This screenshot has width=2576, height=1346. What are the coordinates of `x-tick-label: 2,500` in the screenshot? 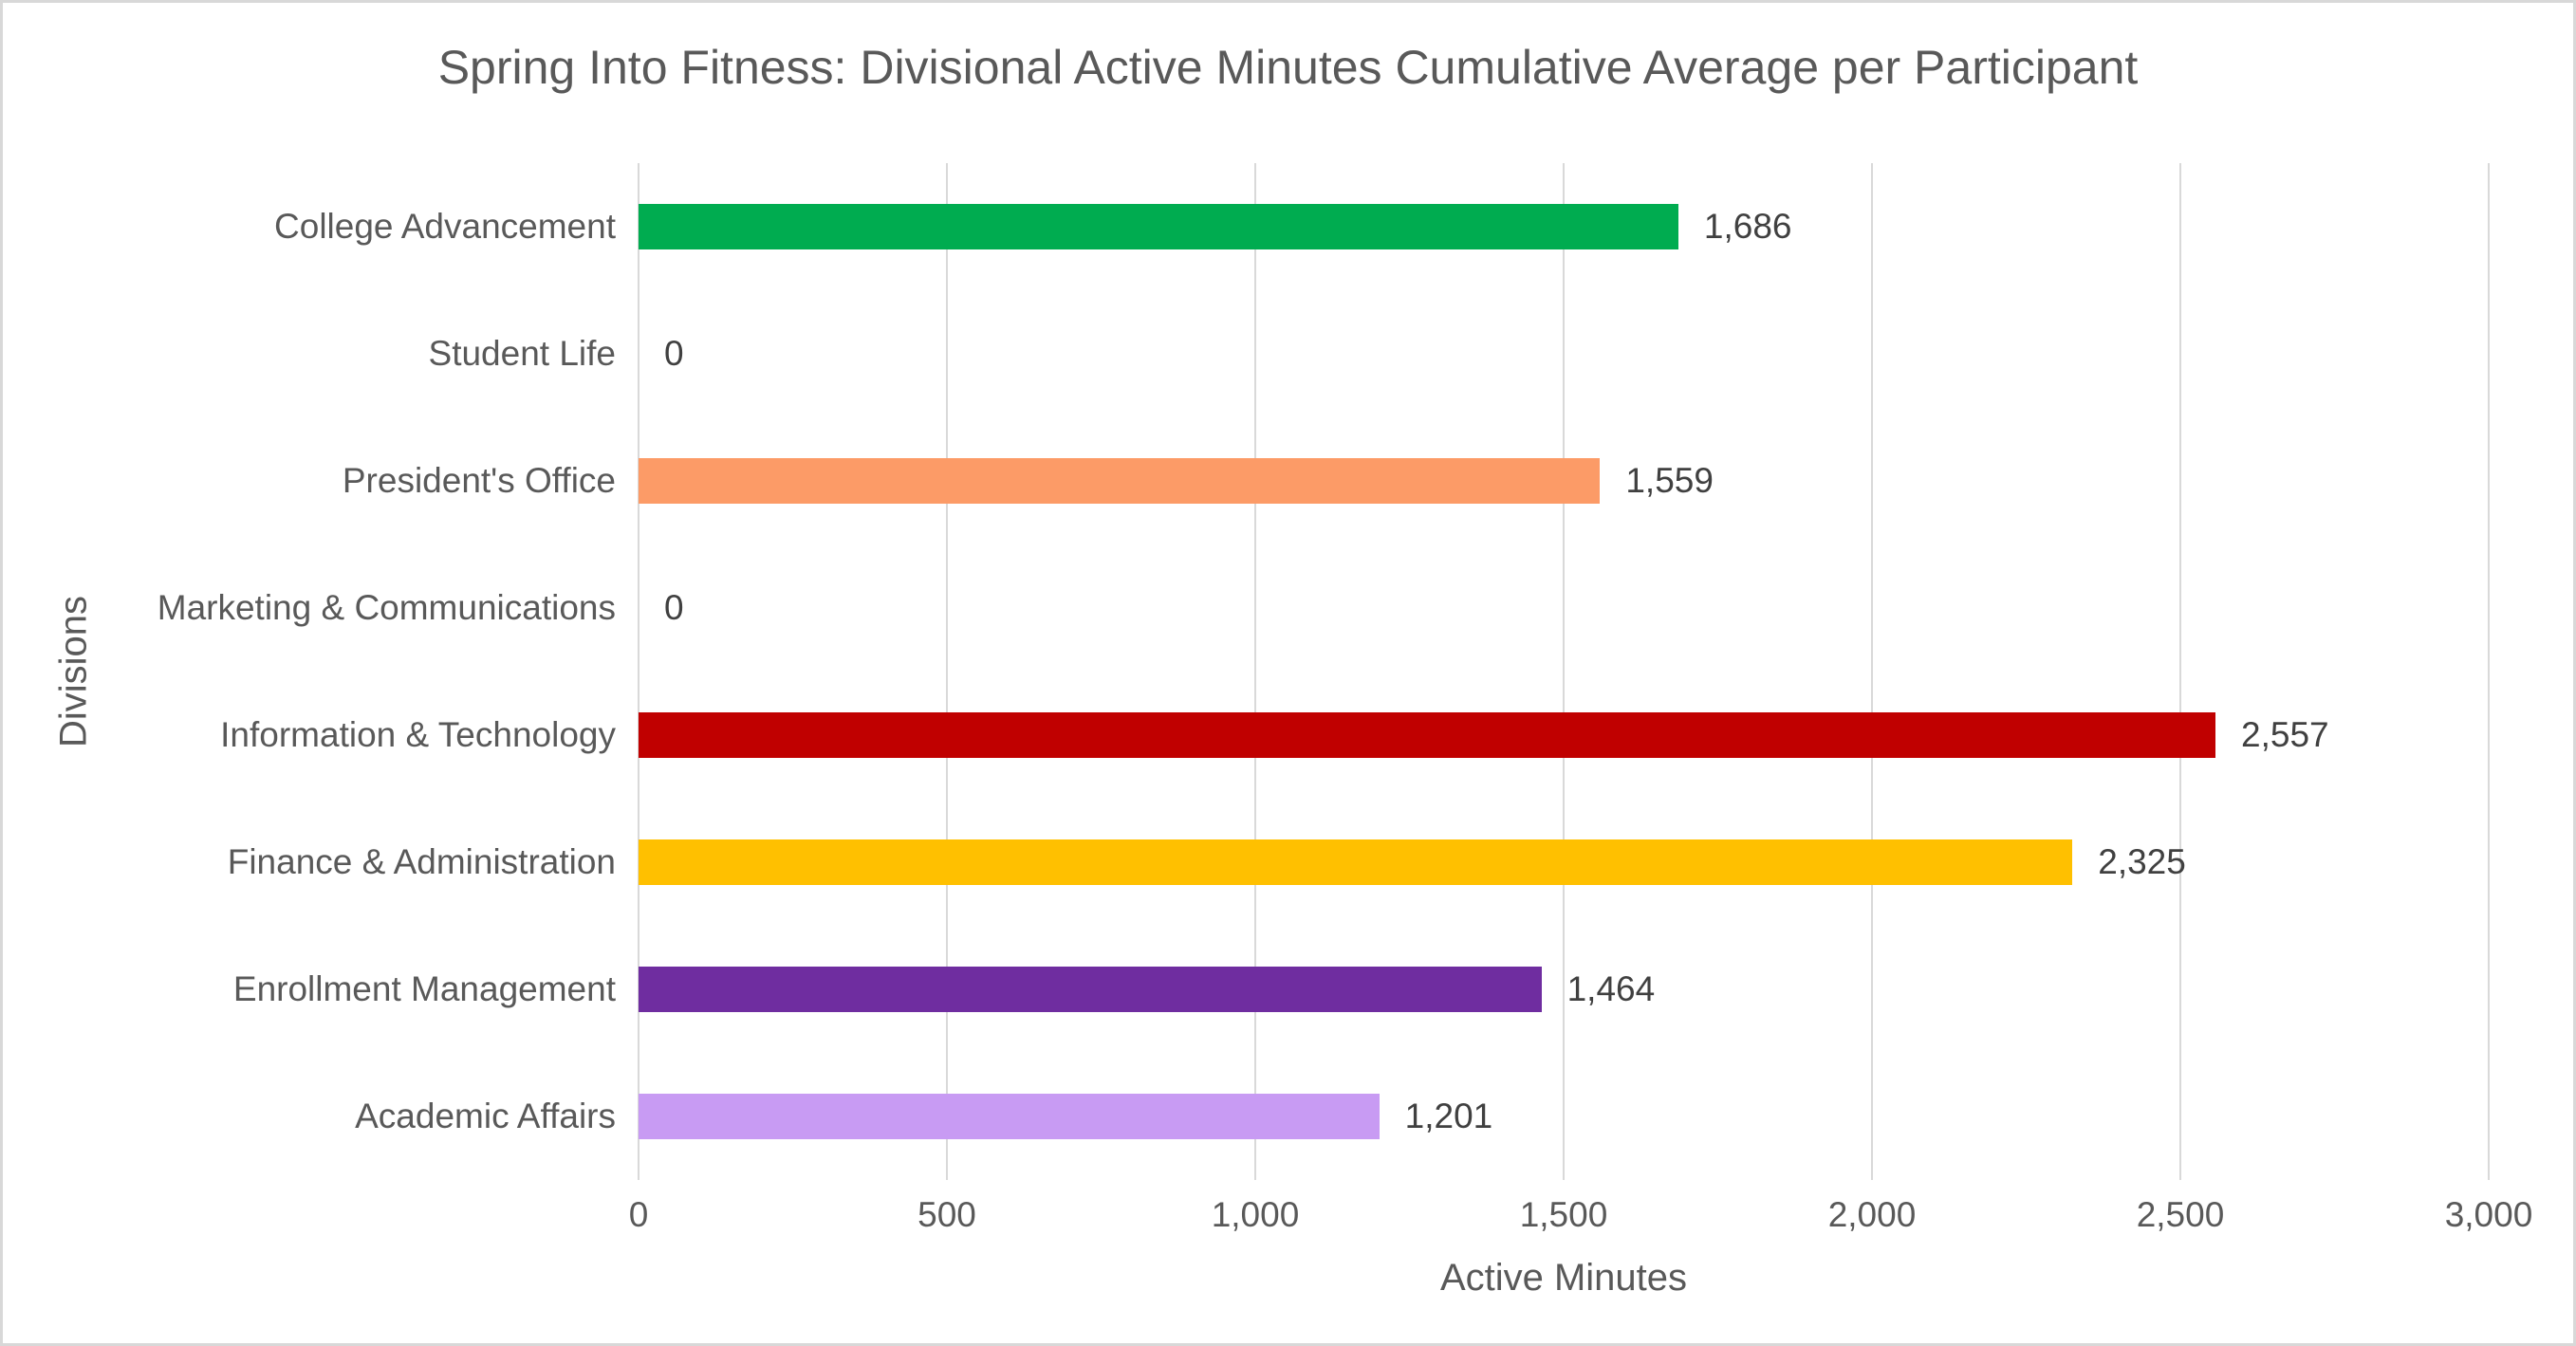 It's located at (2180, 1215).